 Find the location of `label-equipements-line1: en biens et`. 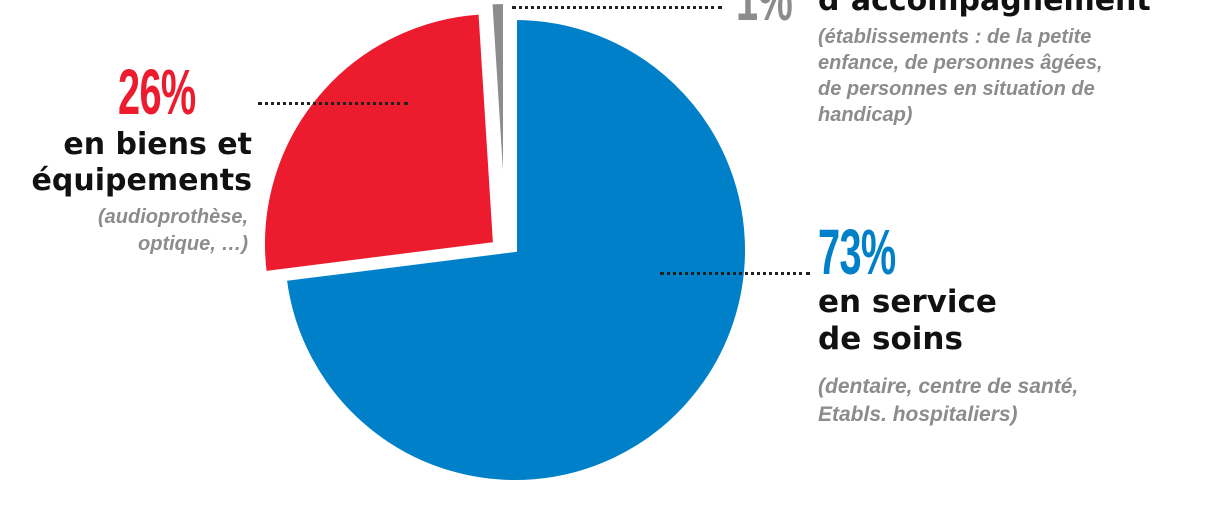

label-equipements-line1: en biens et is located at coordinates (157, 144).